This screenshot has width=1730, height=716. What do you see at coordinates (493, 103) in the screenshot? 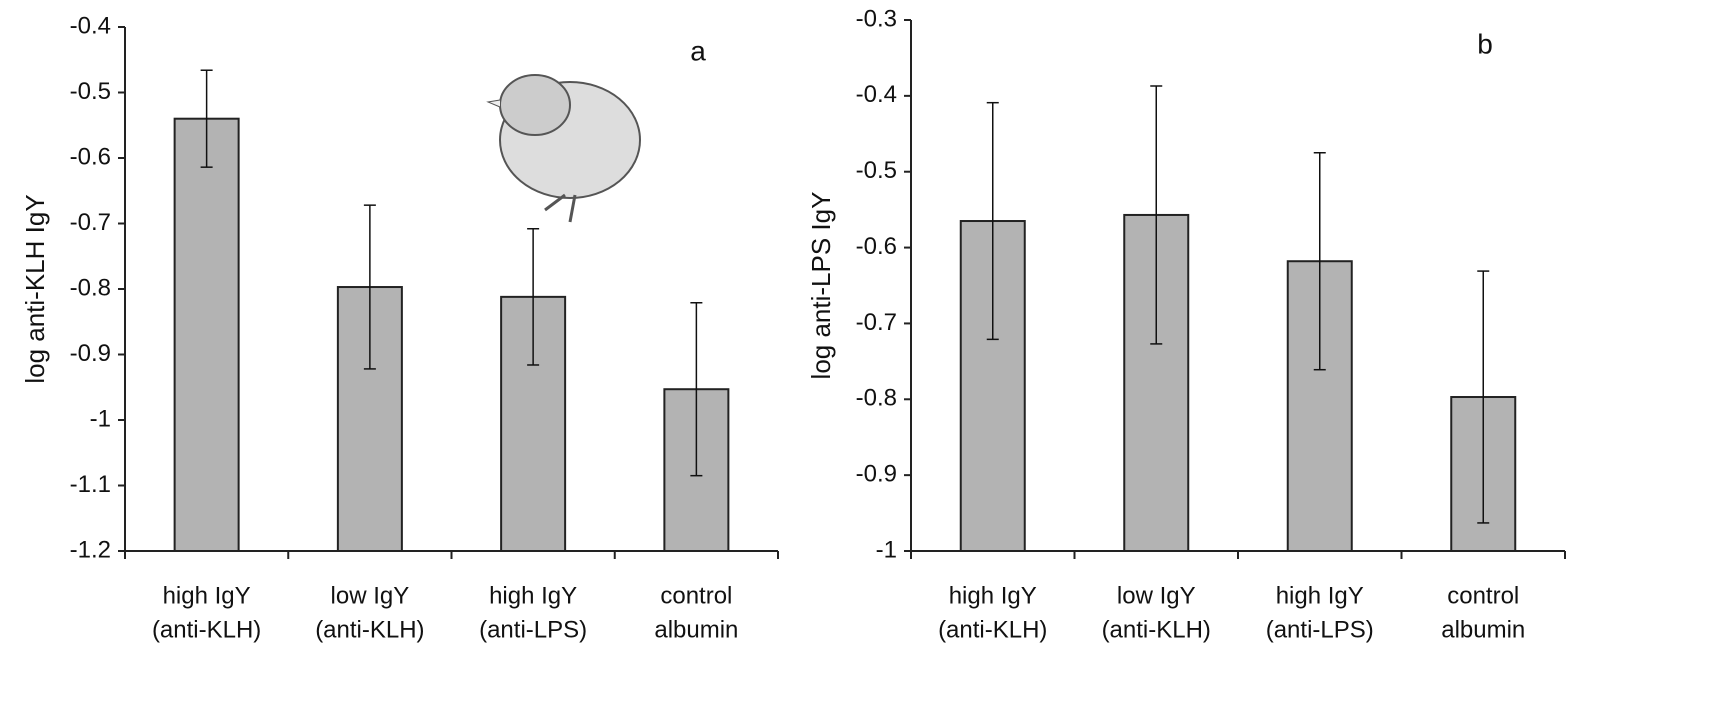
I see `chick-beak` at bounding box center [493, 103].